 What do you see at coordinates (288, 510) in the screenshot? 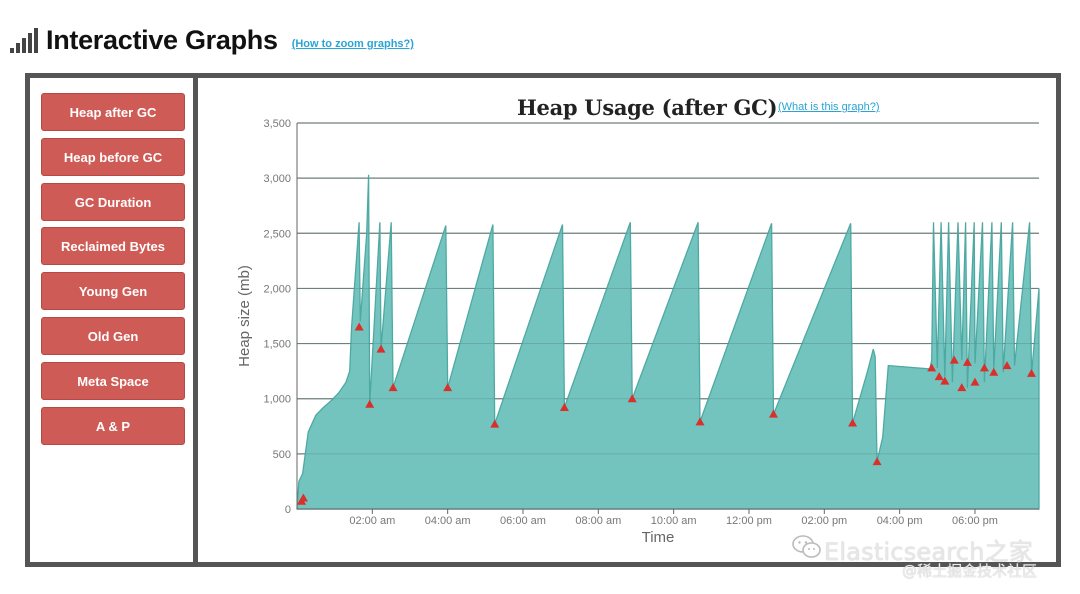
I see `y-tick-label: 0` at bounding box center [288, 510].